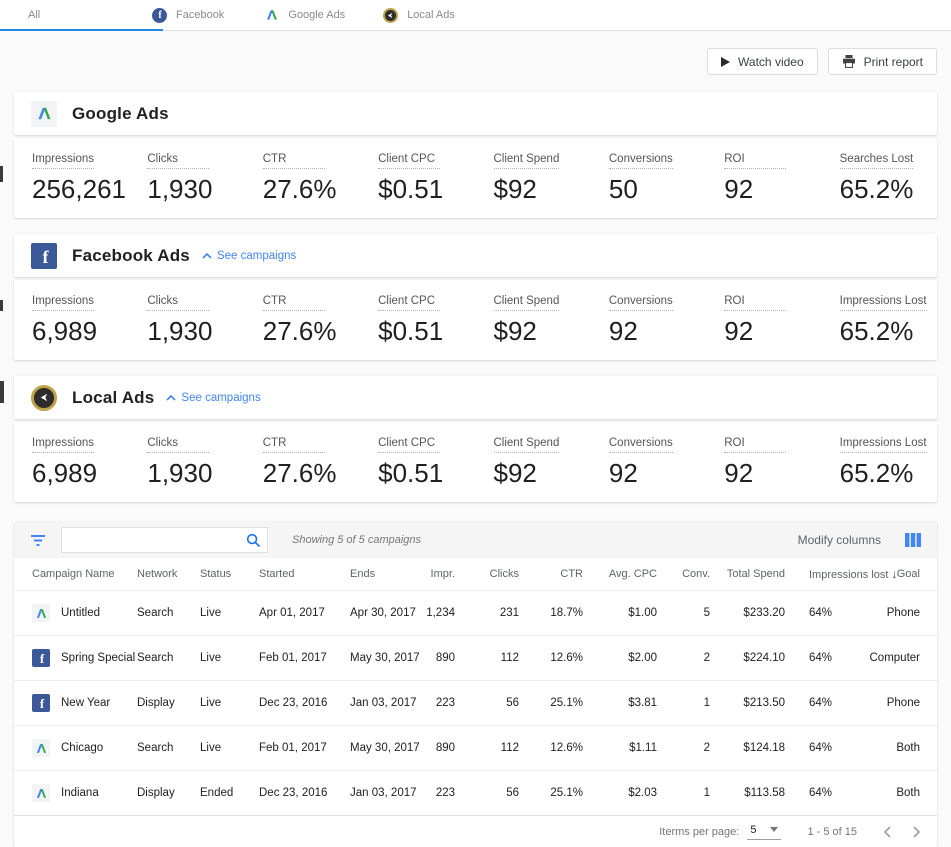 The height and width of the screenshot is (847, 951). Describe the element at coordinates (164, 540) in the screenshot. I see `search-input` at that location.